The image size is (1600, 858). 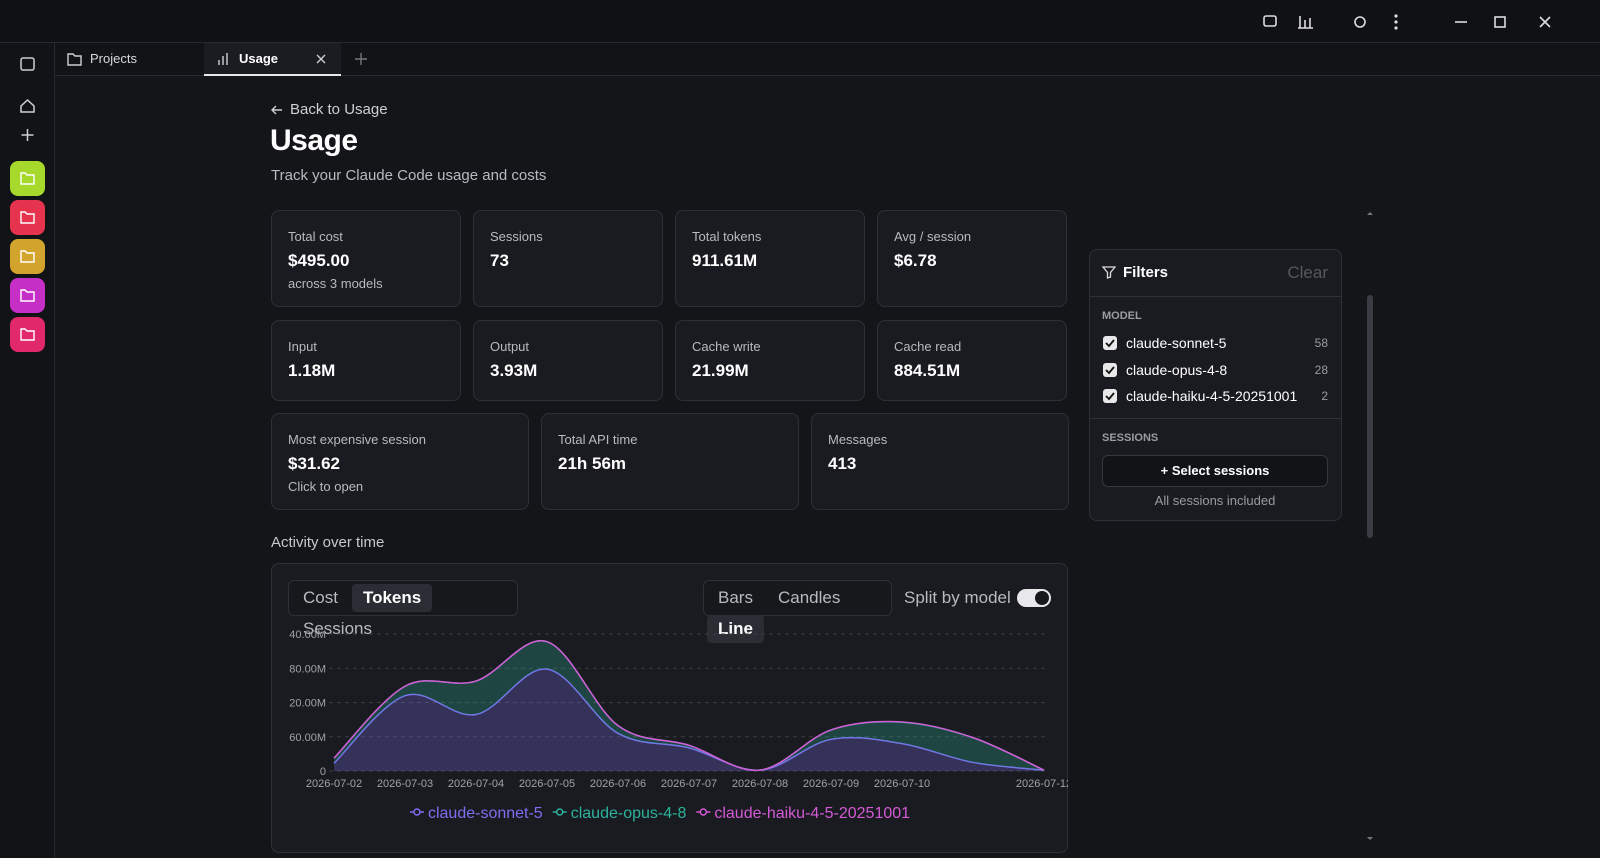 What do you see at coordinates (339, 109) in the screenshot?
I see `back-link: Back to Usage` at bounding box center [339, 109].